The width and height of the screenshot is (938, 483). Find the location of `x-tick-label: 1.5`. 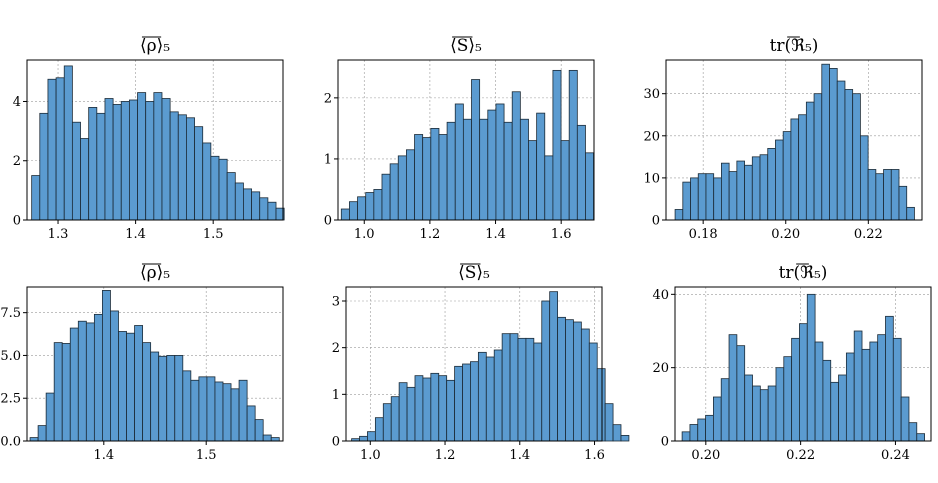

x-tick-label: 1.5 is located at coordinates (206, 455).